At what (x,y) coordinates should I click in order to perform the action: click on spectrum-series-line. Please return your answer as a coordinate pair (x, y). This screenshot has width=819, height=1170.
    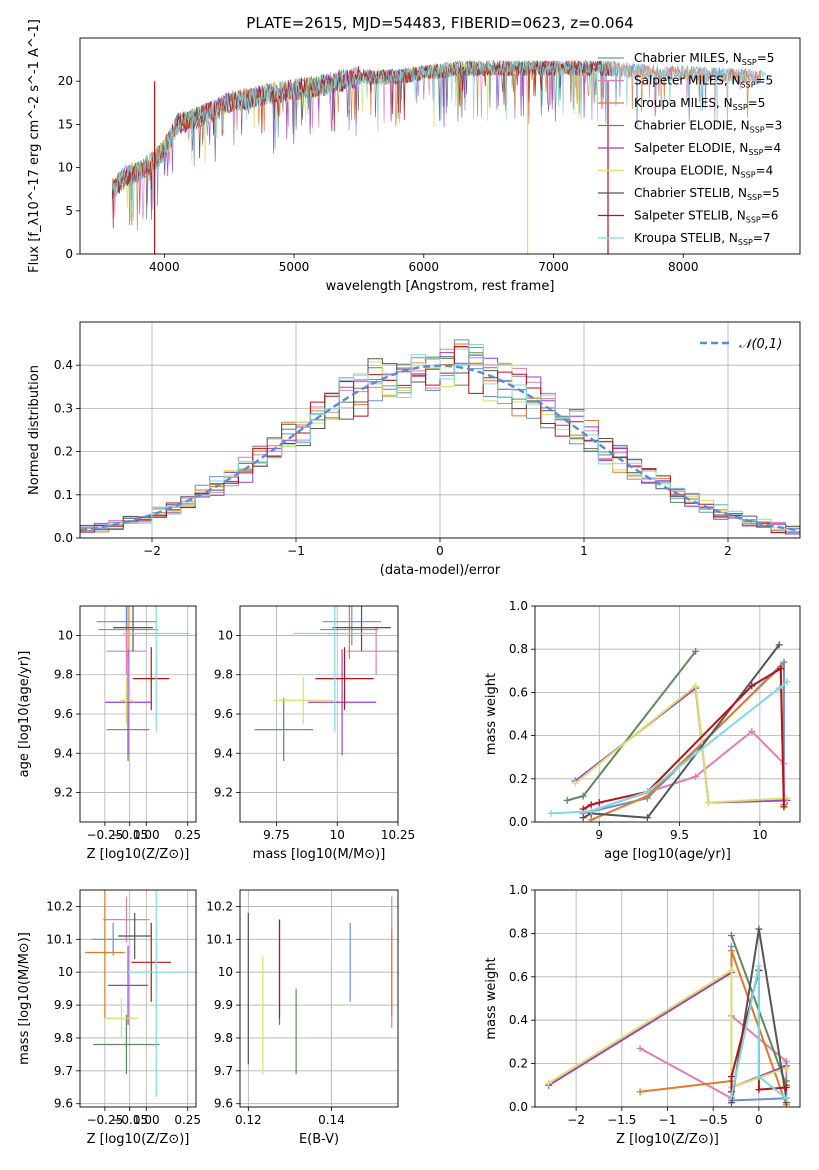
    Looking at the image, I should click on (362, 140).